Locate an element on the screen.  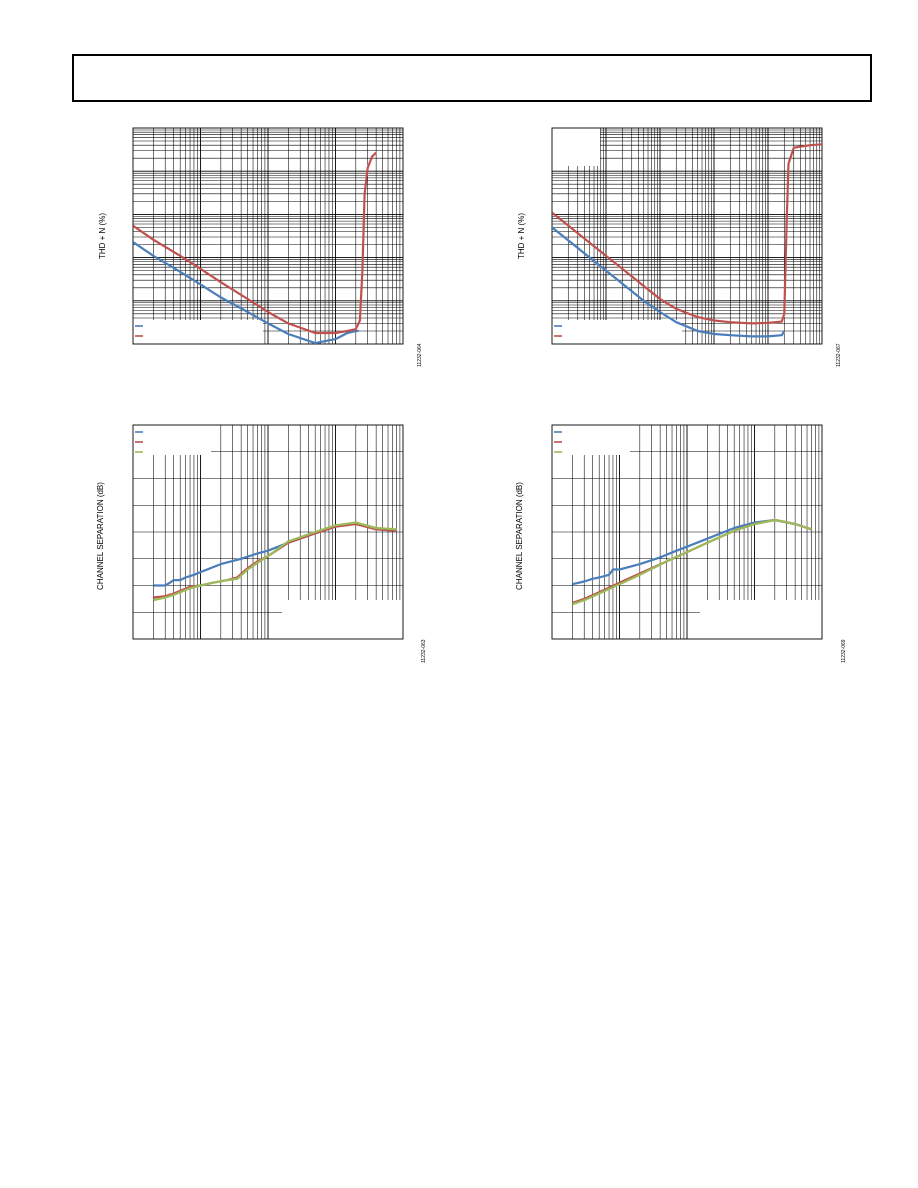
header-box is located at coordinates (472, 78).